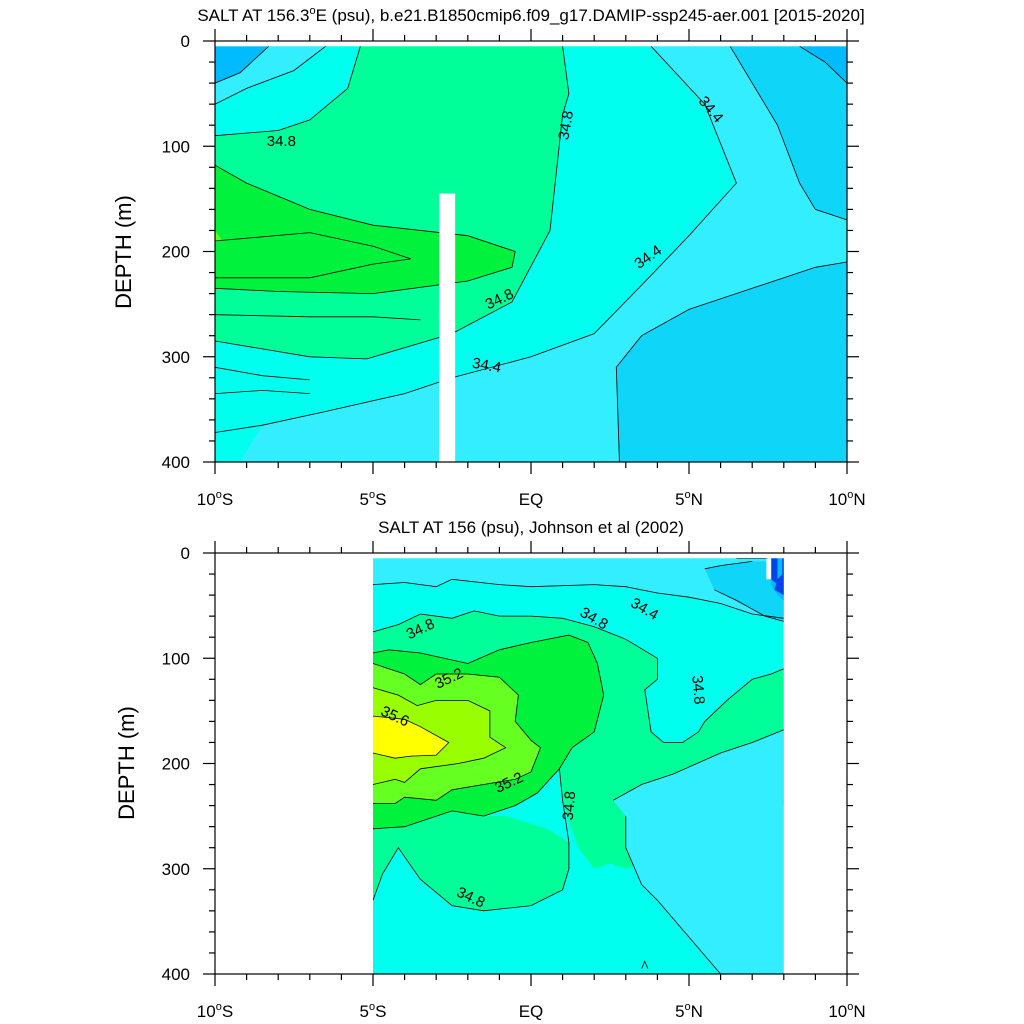  What do you see at coordinates (126, 763) in the screenshot?
I see `johnson-panel-ylabel: DEPTH (m)` at bounding box center [126, 763].